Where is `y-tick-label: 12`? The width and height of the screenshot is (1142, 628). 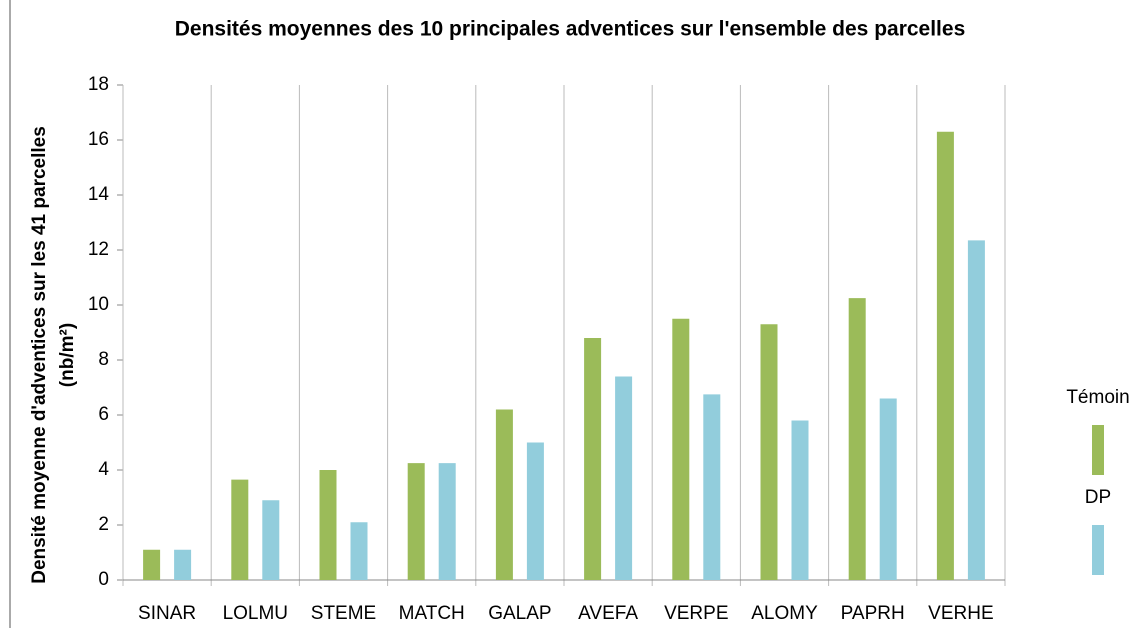 y-tick-label: 12 is located at coordinates (98, 249).